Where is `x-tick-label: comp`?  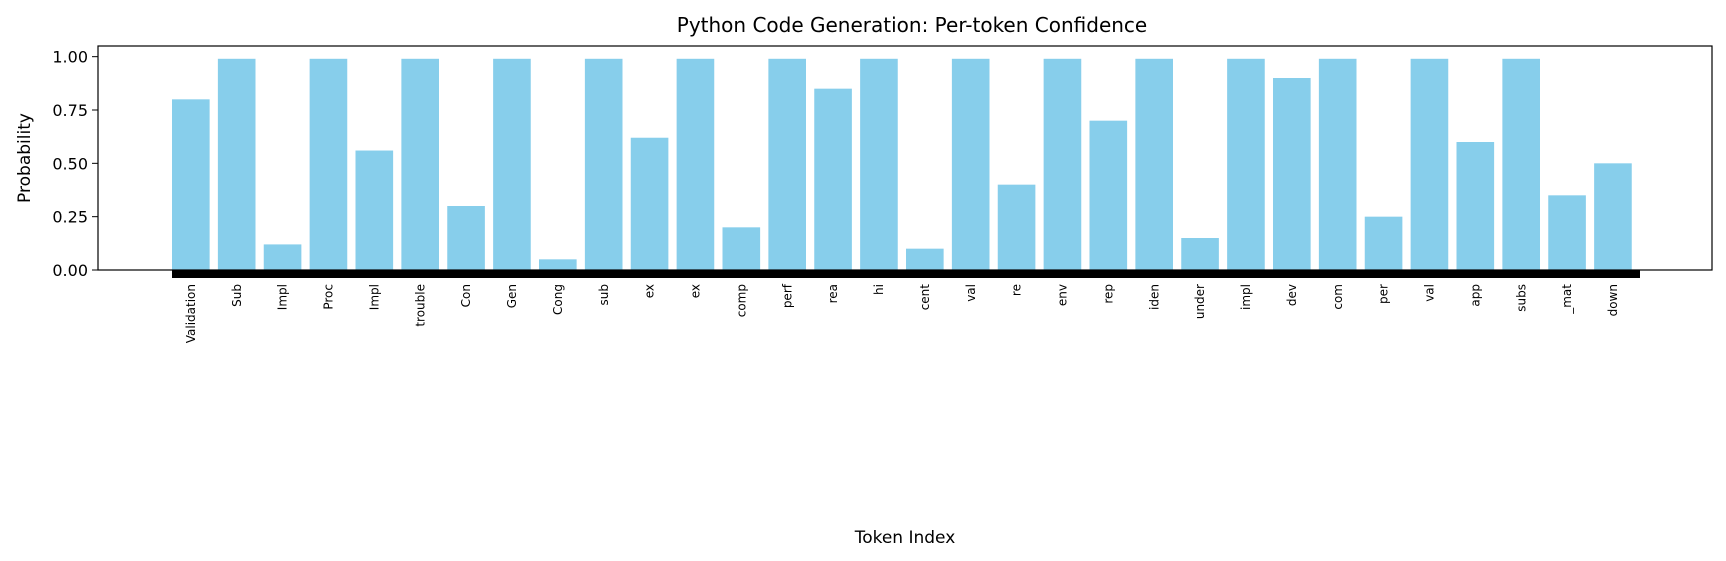
x-tick-label: comp is located at coordinates (741, 300).